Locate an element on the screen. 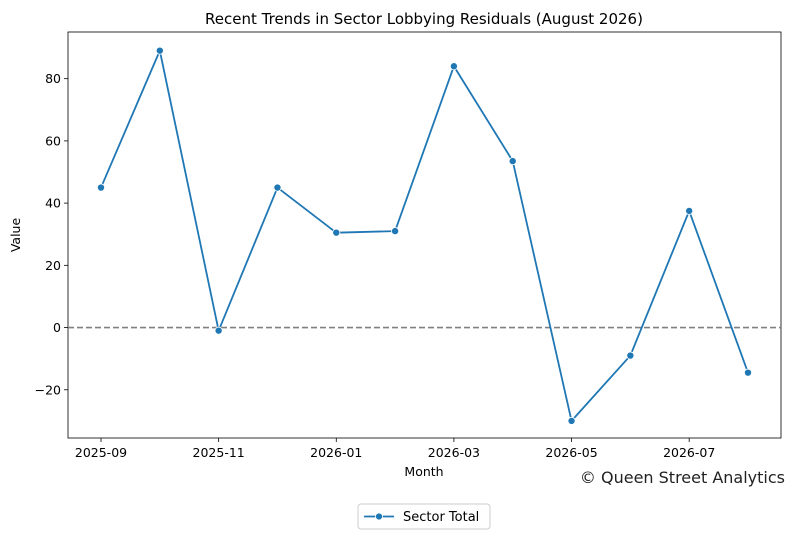 The image size is (796, 539). y-tick-label: 60 is located at coordinates (53, 140).